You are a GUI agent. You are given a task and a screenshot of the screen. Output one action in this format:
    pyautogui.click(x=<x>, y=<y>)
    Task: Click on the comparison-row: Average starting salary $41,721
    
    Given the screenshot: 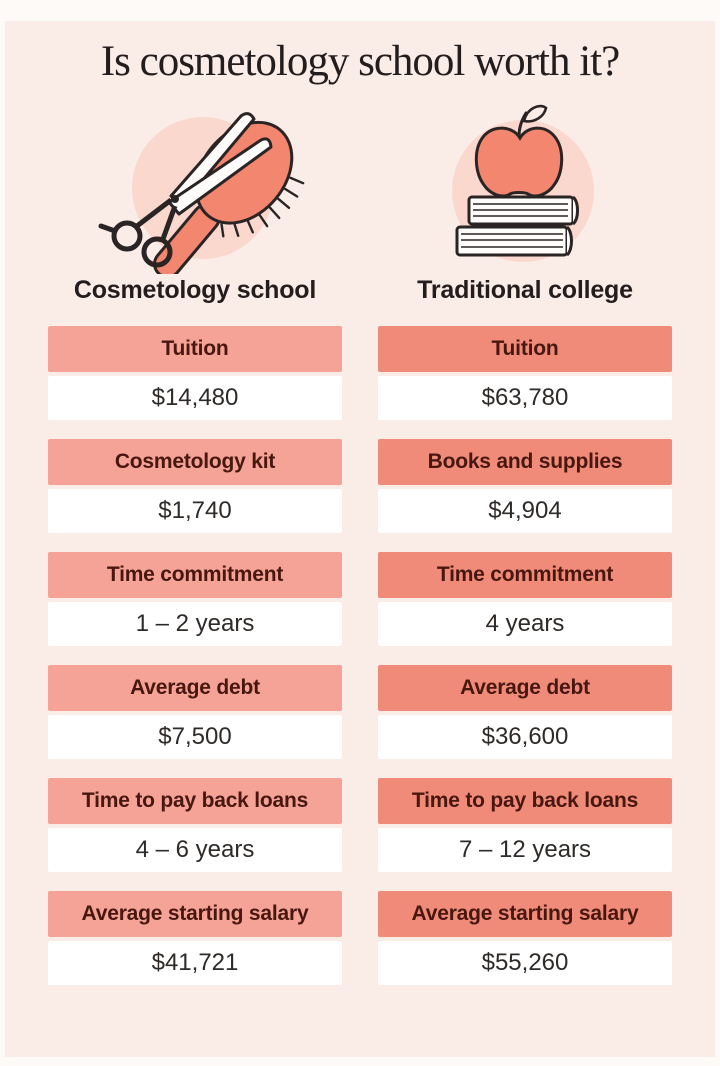 What is the action you would take?
    pyautogui.click(x=195, y=938)
    